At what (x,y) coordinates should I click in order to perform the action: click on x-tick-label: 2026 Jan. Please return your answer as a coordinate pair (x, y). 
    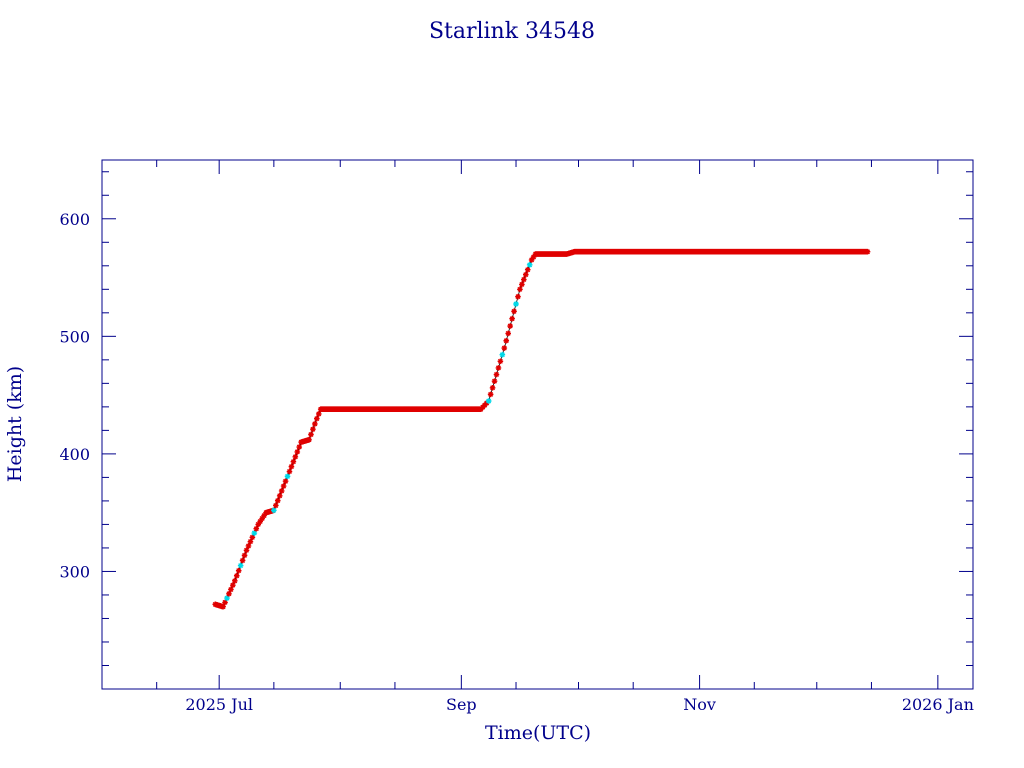
    Looking at the image, I should click on (938, 704).